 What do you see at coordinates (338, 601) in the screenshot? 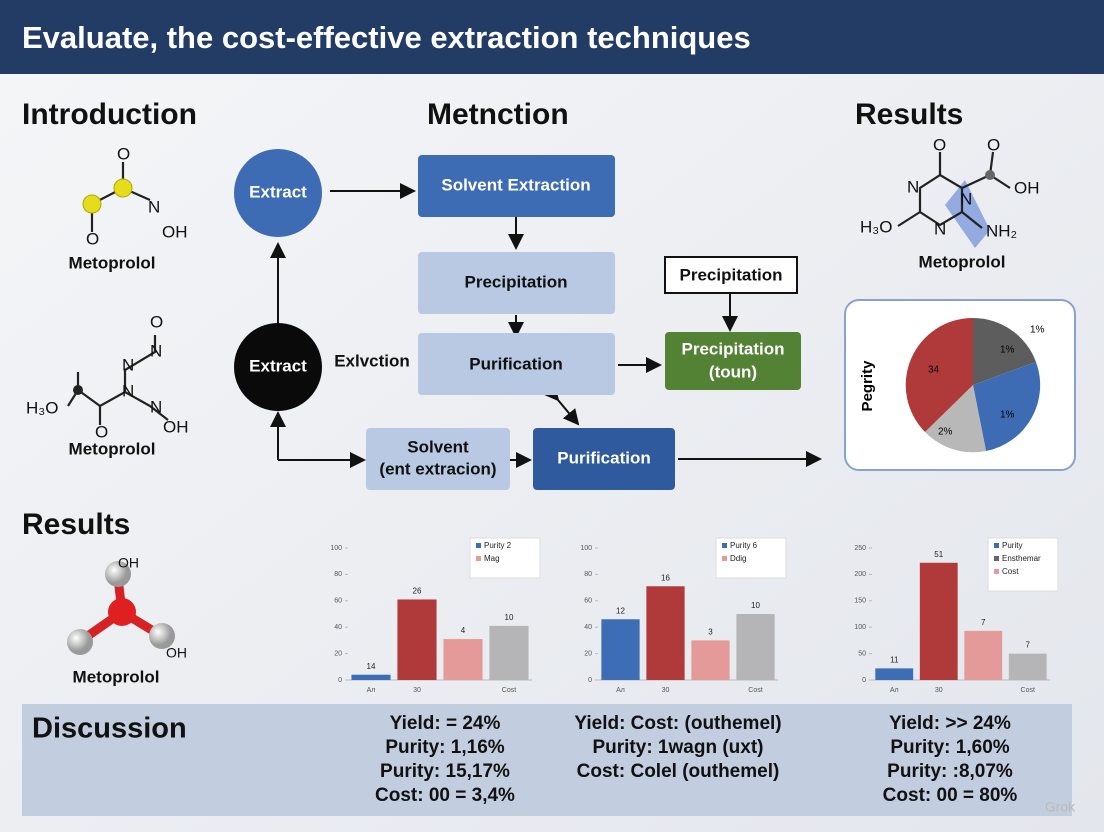
I see `y-tick-label: 60` at bounding box center [338, 601].